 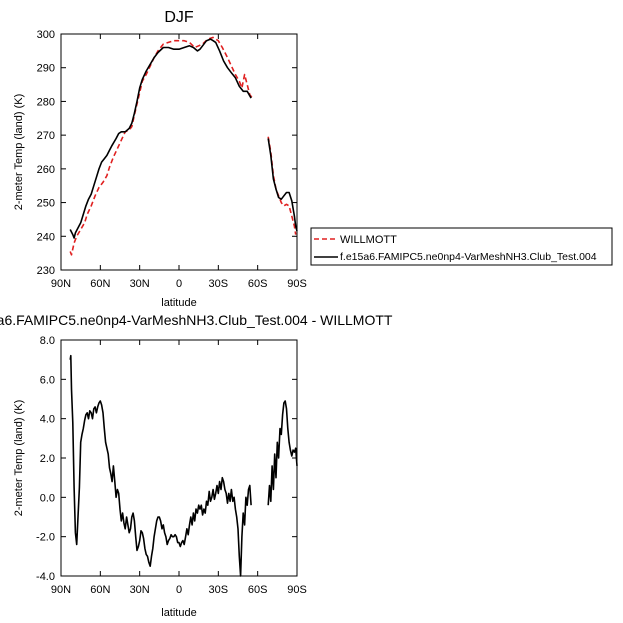 I want to click on y-tick-label: 250, so click(x=46, y=204).